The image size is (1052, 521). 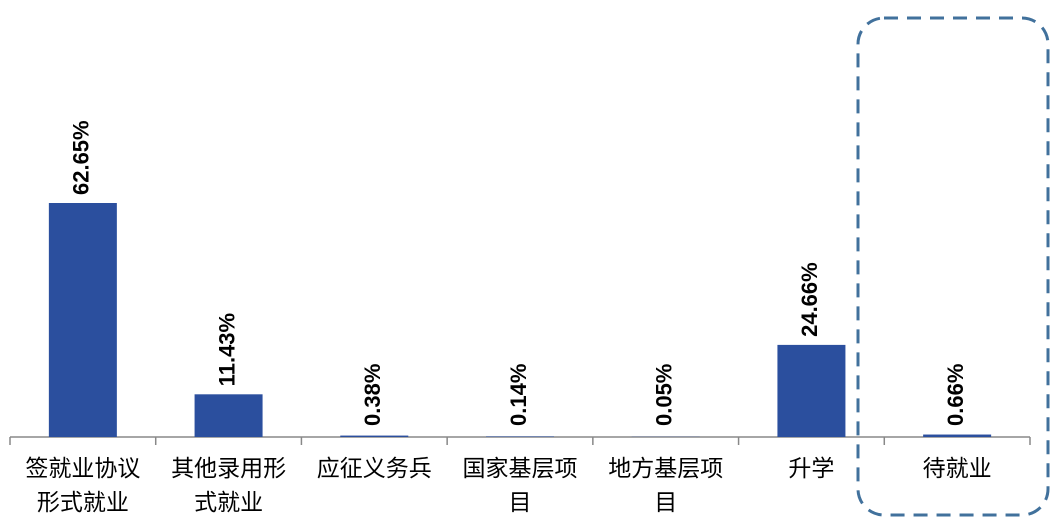 What do you see at coordinates (226, 349) in the screenshot?
I see `value-label: 11.43%` at bounding box center [226, 349].